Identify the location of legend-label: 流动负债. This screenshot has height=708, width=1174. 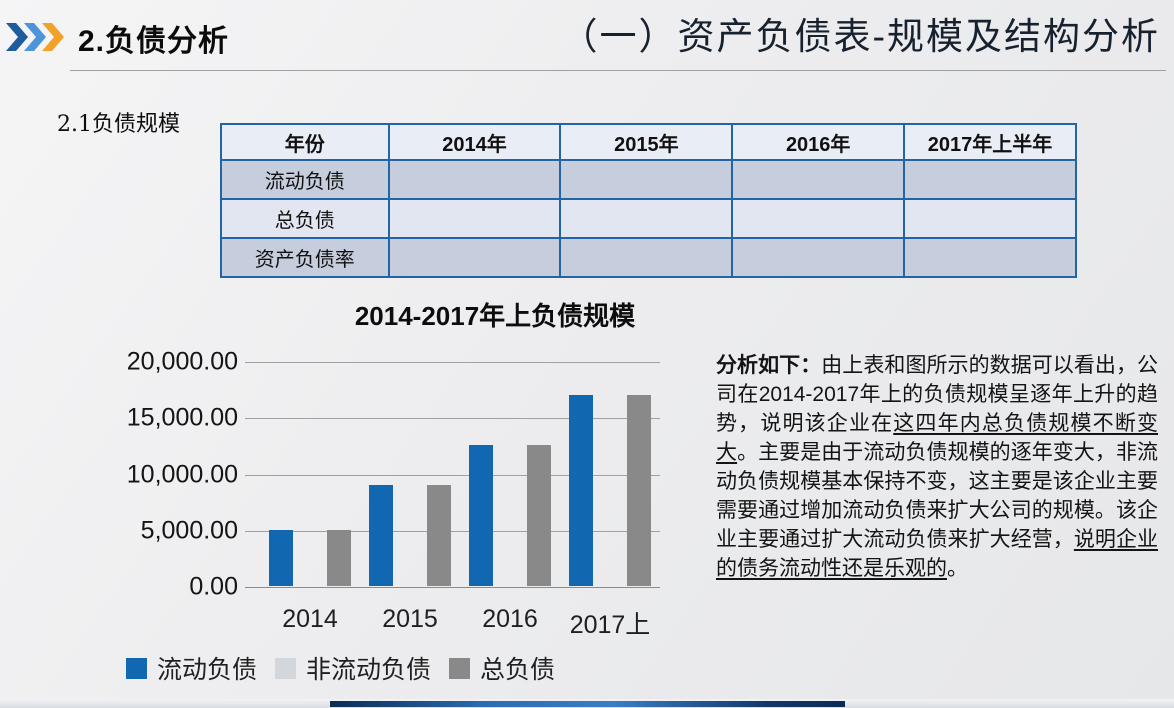
(207, 670).